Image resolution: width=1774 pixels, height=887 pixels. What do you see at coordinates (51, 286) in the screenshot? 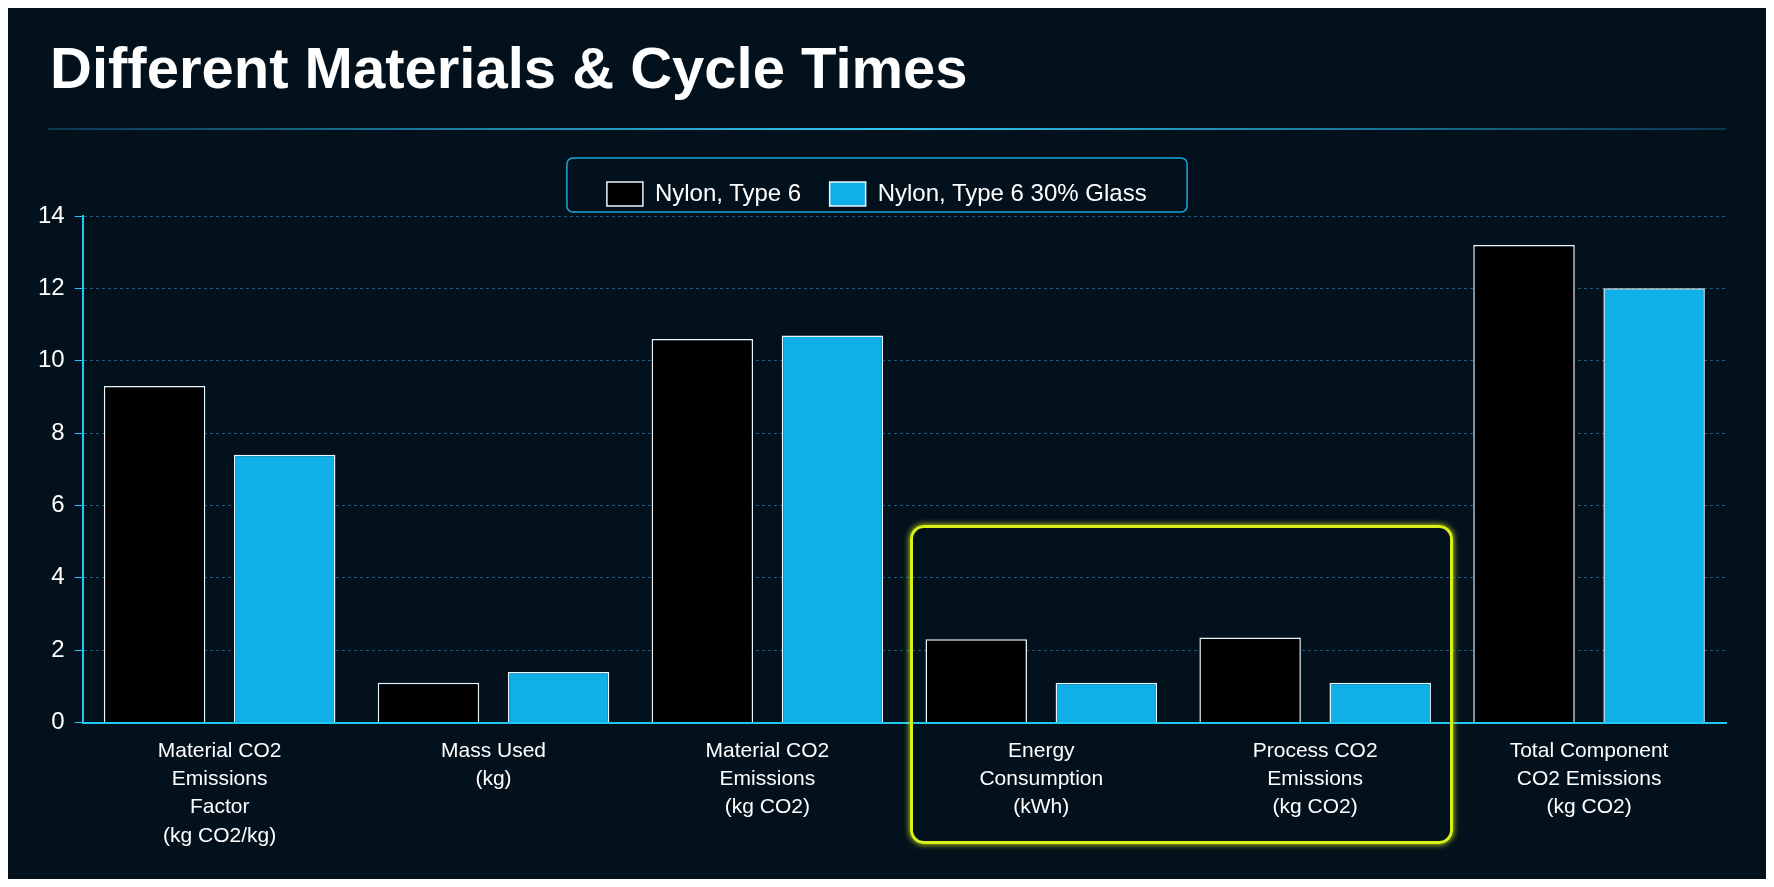
I see `y-tick-label: 12` at bounding box center [51, 286].